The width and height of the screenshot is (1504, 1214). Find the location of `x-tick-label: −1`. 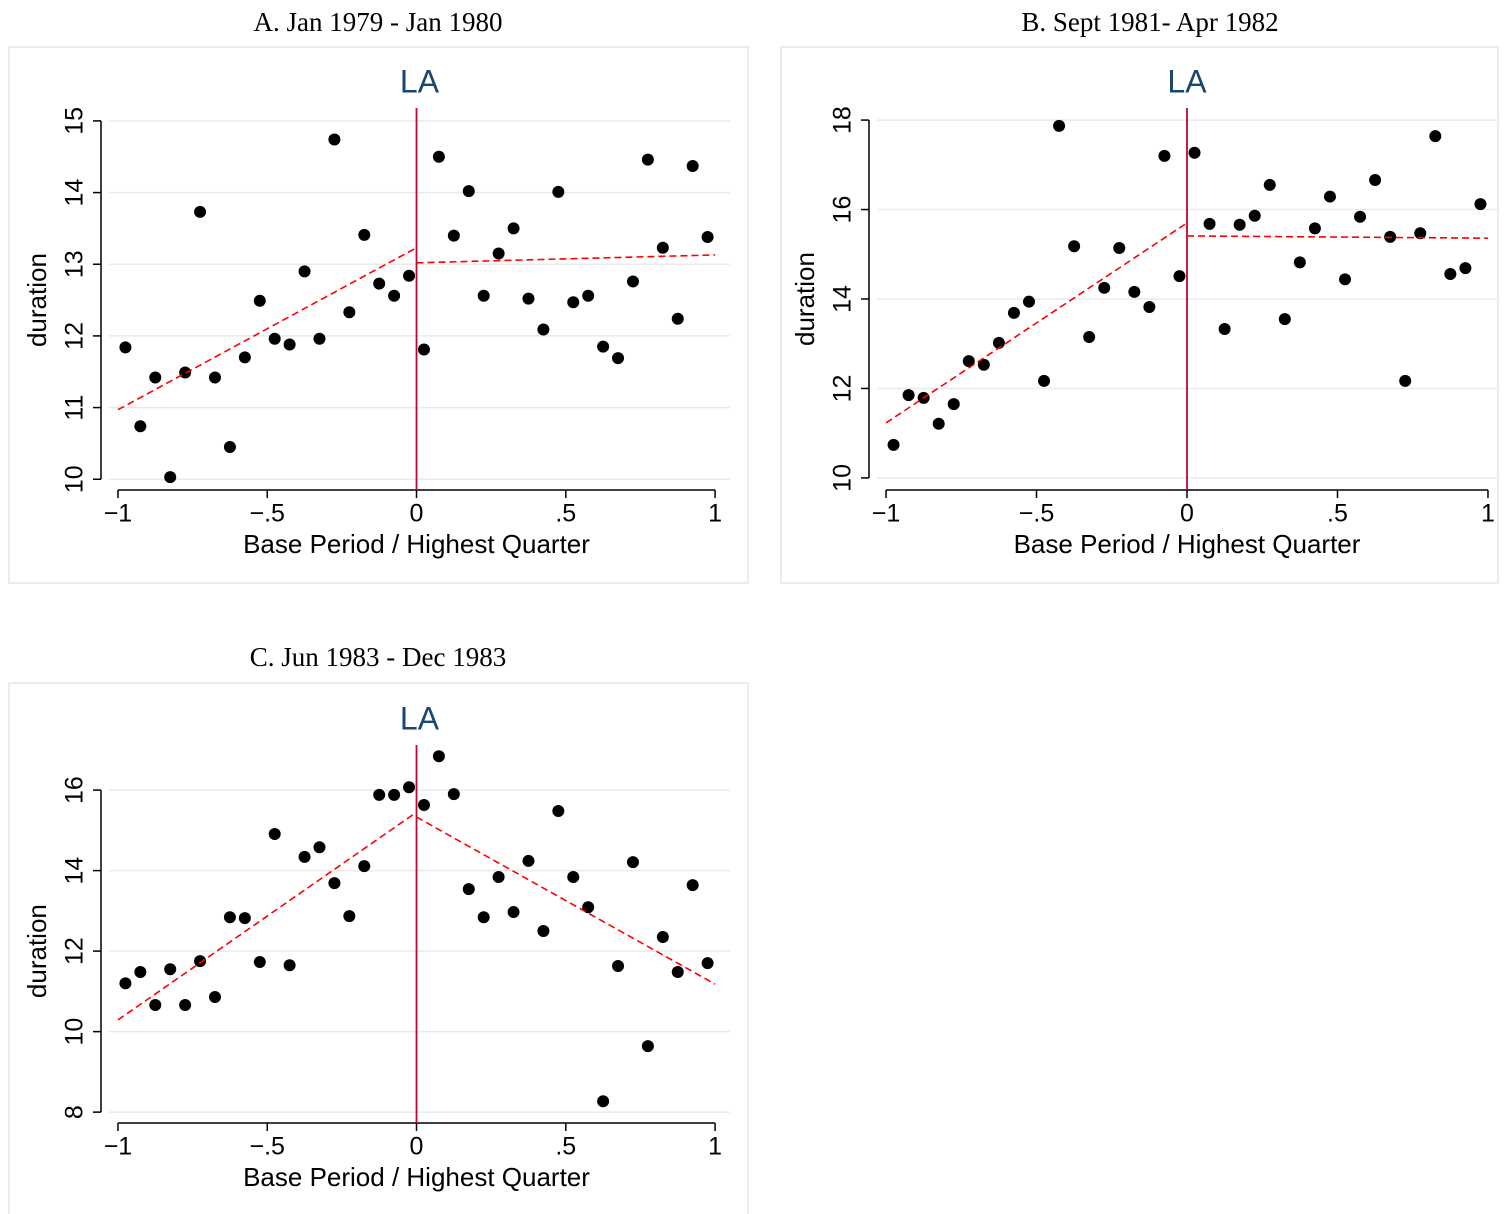

x-tick-label: −1 is located at coordinates (118, 514).